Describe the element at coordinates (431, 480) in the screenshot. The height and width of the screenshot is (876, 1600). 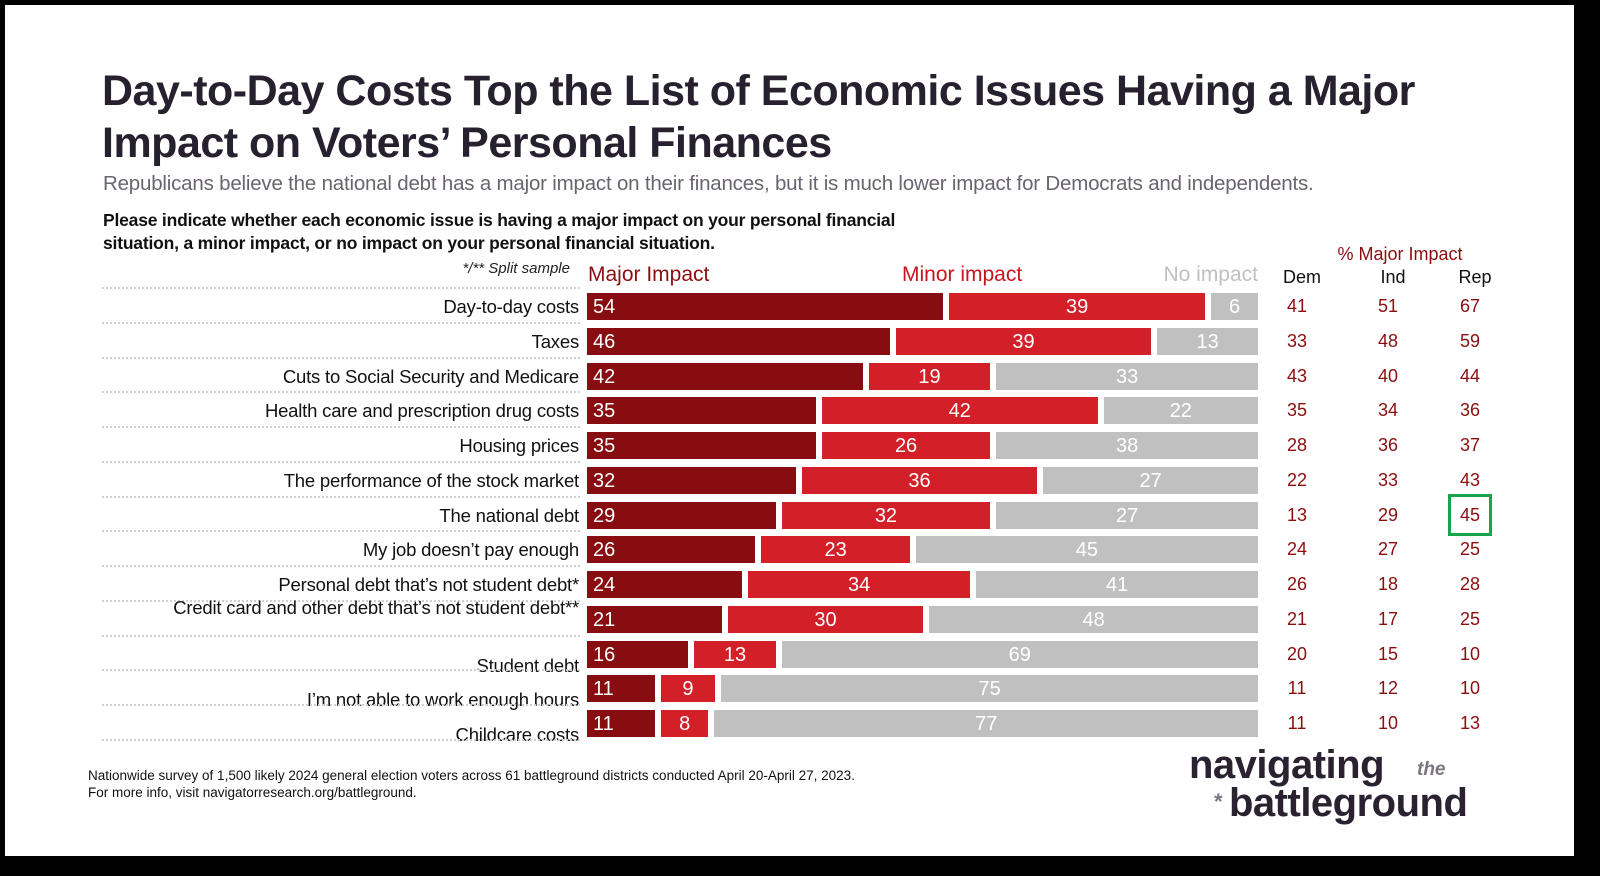
I see `category-label: The performance of the stock market` at that location.